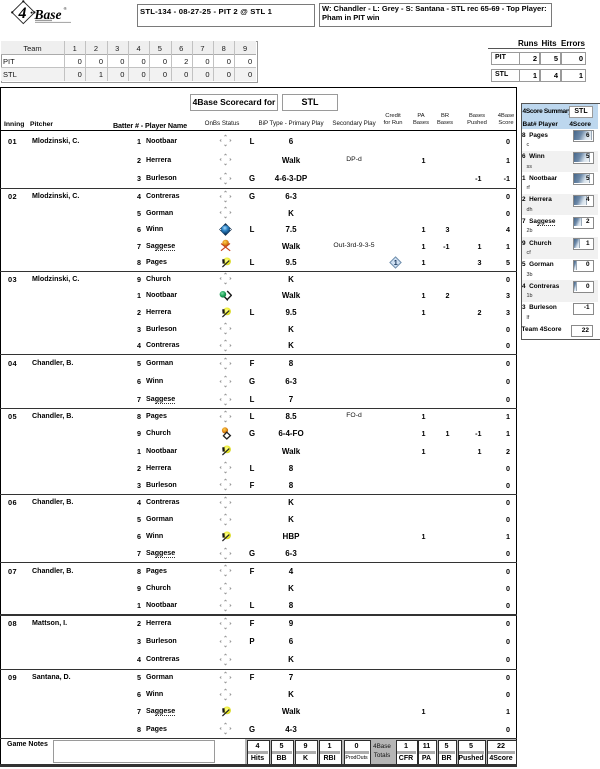  I want to click on svg-text: 4, so click(22, 13).